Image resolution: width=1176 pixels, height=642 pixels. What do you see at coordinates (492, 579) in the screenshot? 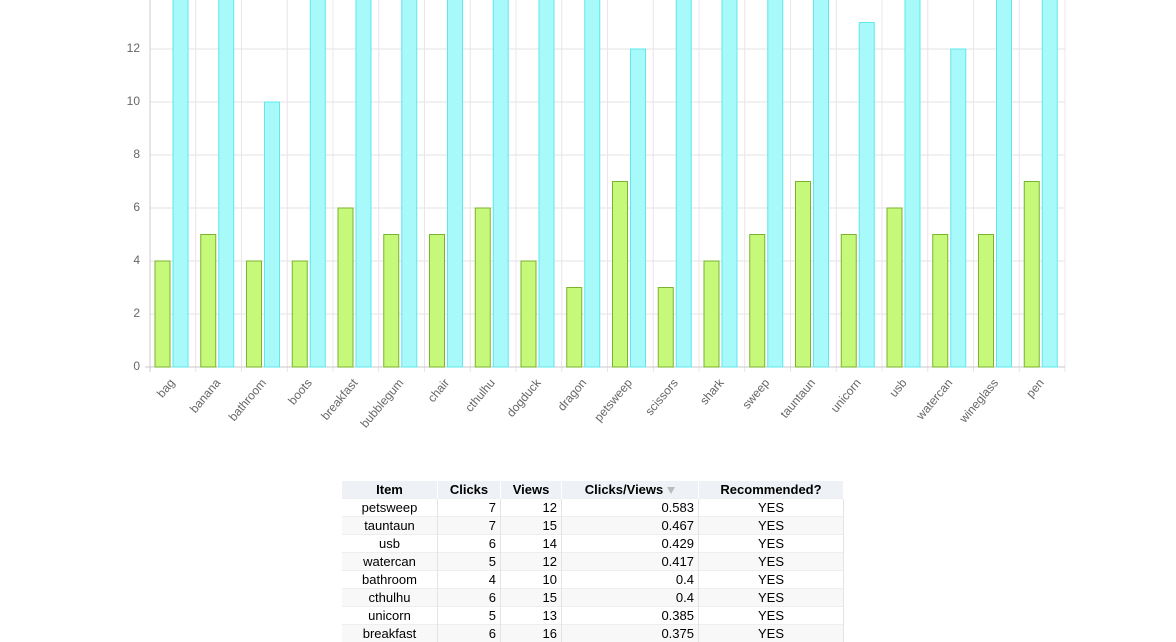
I see `table-cell-text: 4` at bounding box center [492, 579].